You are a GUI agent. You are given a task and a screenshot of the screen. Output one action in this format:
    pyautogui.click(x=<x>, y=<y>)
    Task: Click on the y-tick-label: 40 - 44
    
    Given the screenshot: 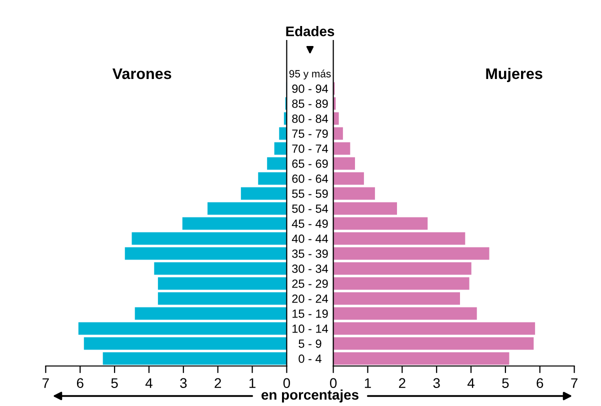 What is the action you would take?
    pyautogui.click(x=310, y=238)
    